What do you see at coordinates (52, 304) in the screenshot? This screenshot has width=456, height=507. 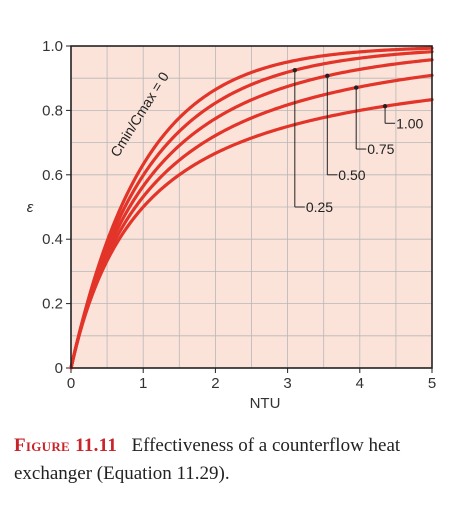 I see `y-tick-label: 0.2` at bounding box center [52, 304].